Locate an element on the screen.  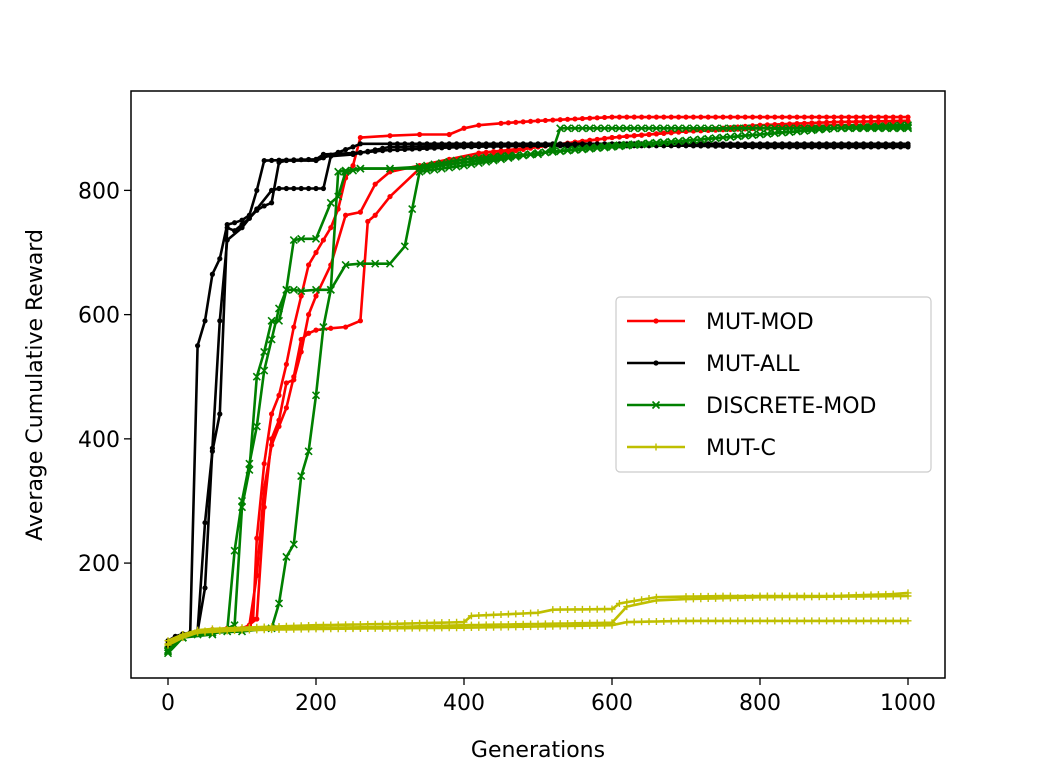
x-tick-label: 200 is located at coordinates (316, 703).